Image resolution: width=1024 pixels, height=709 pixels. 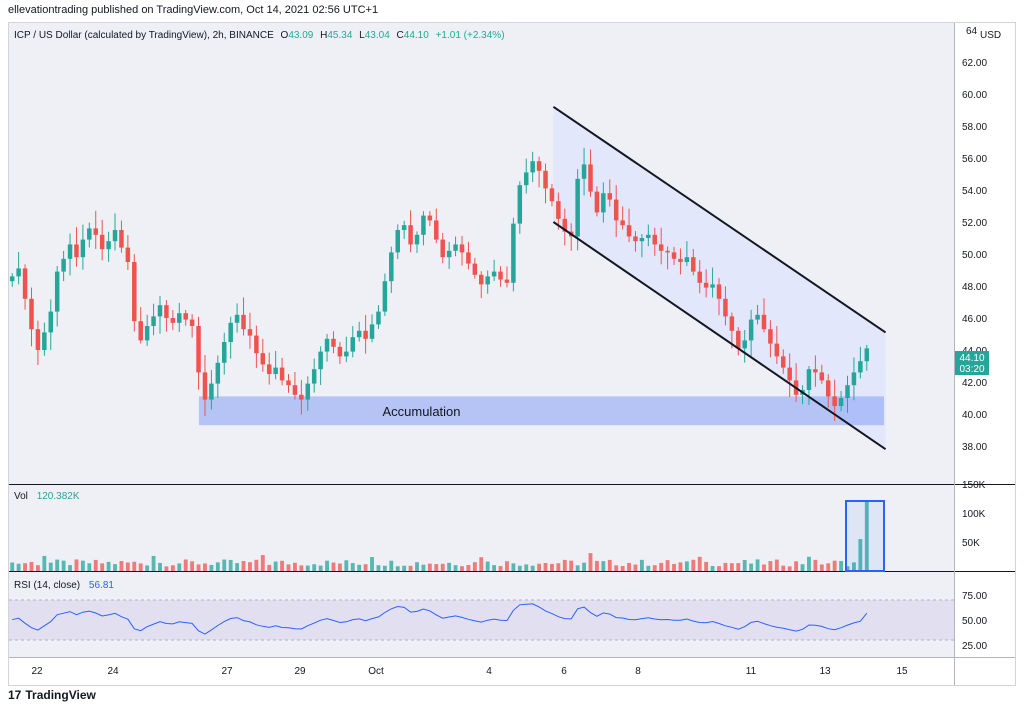 I want to click on channel-lower-line, so click(x=719, y=336).